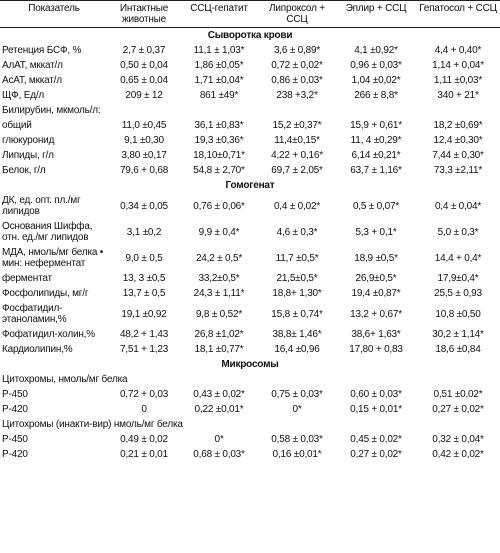 This screenshot has width=500, height=553. I want to click on value-cell: 0,75 ± 0,03*, so click(297, 394).